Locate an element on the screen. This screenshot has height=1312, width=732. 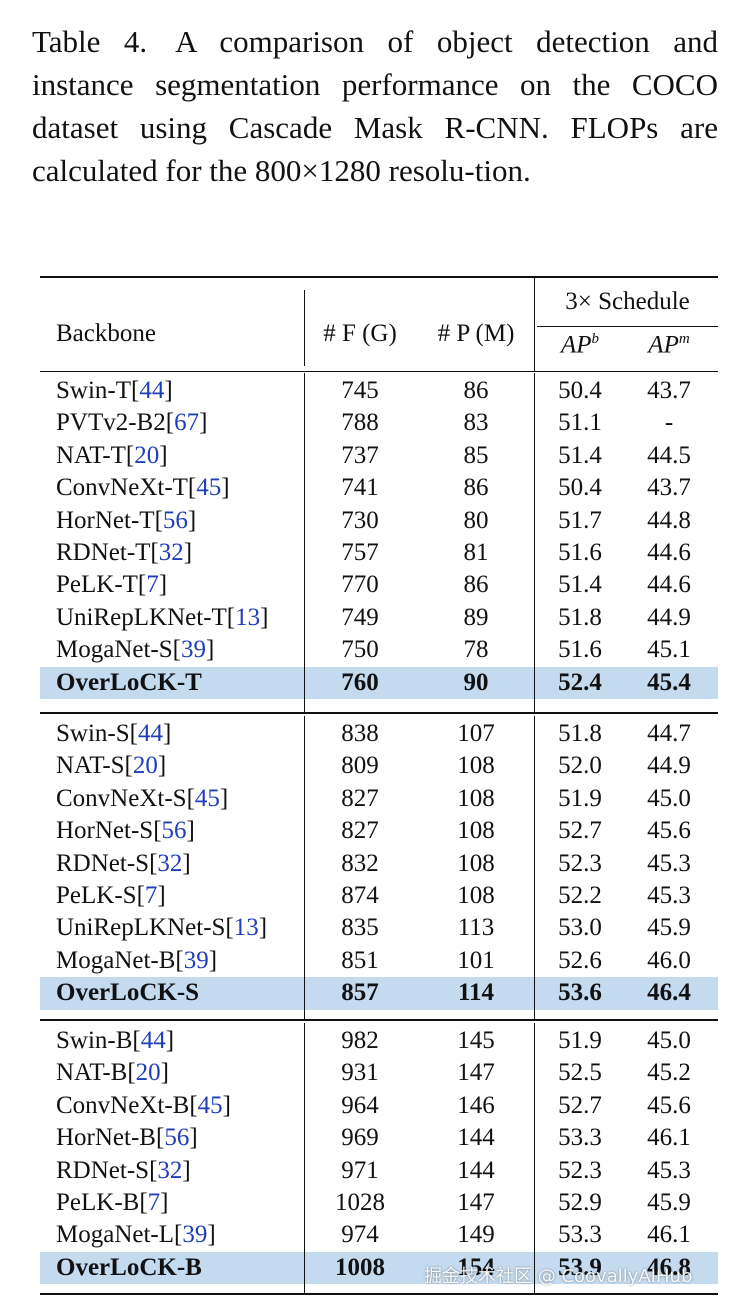
group-rule is located at coordinates (379, 713).